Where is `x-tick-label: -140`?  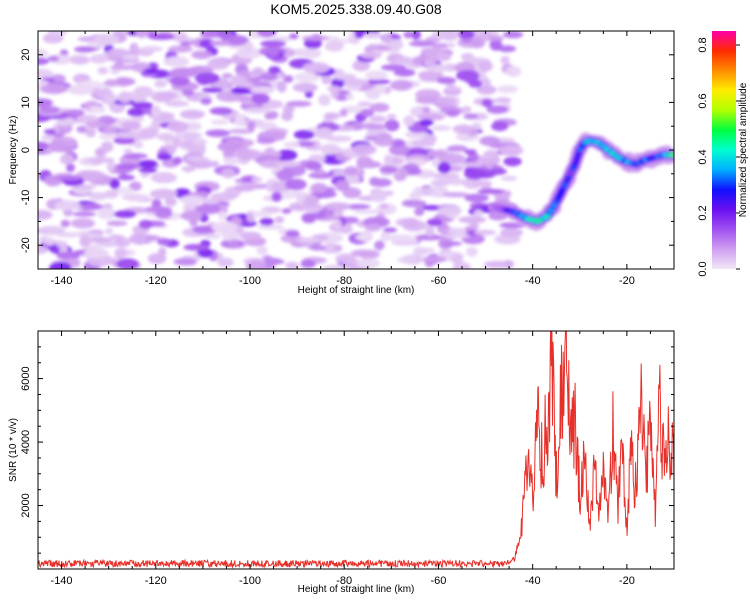
x-tick-label: -140 is located at coordinates (62, 281).